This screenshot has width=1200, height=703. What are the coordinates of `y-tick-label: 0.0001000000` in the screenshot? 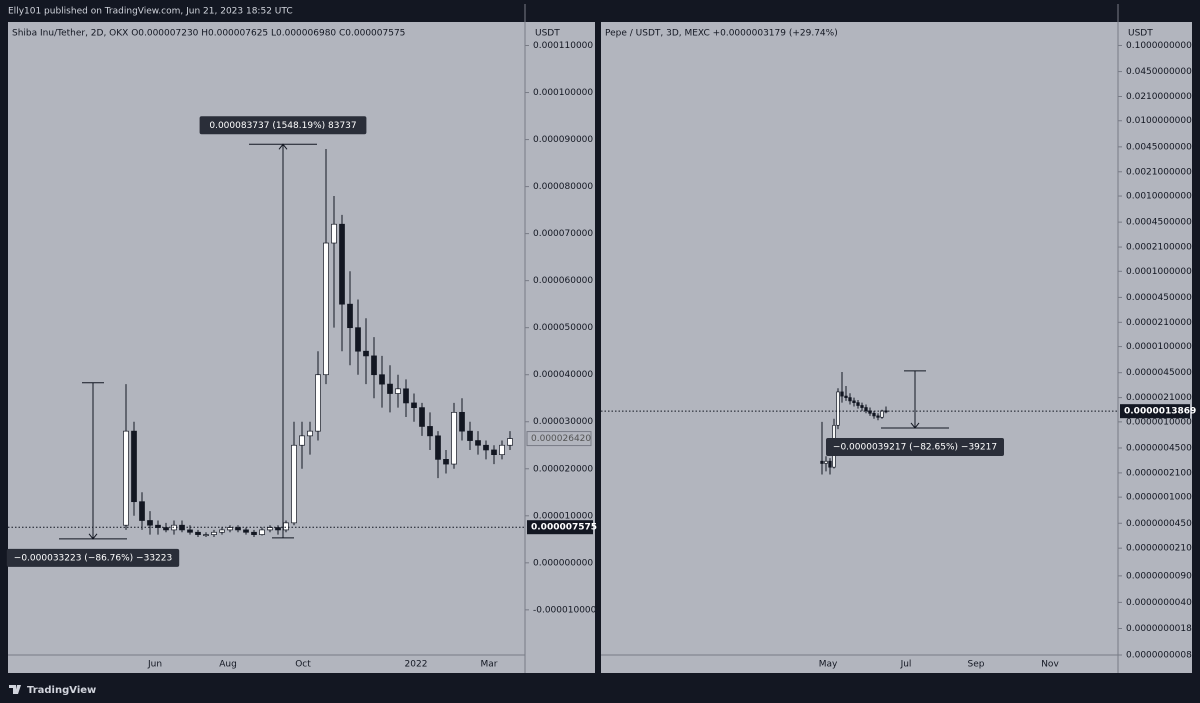 It's located at (1159, 272).